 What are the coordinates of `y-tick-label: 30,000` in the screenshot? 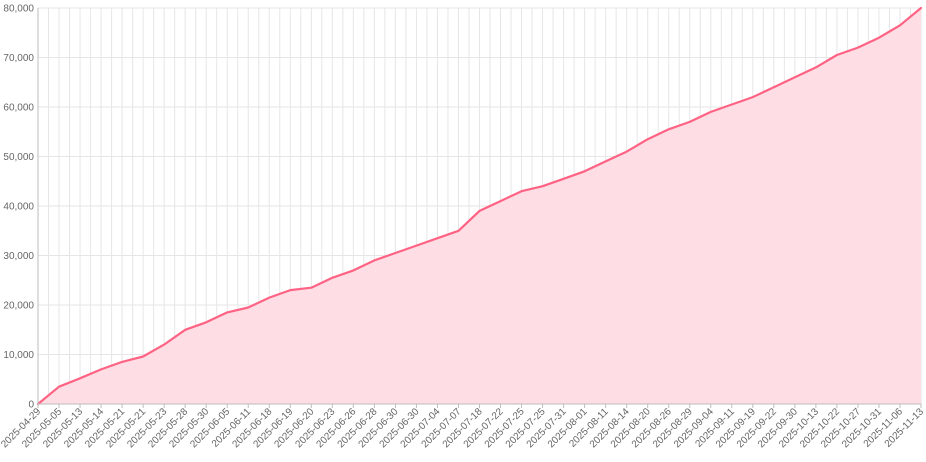 It's located at (18, 256).